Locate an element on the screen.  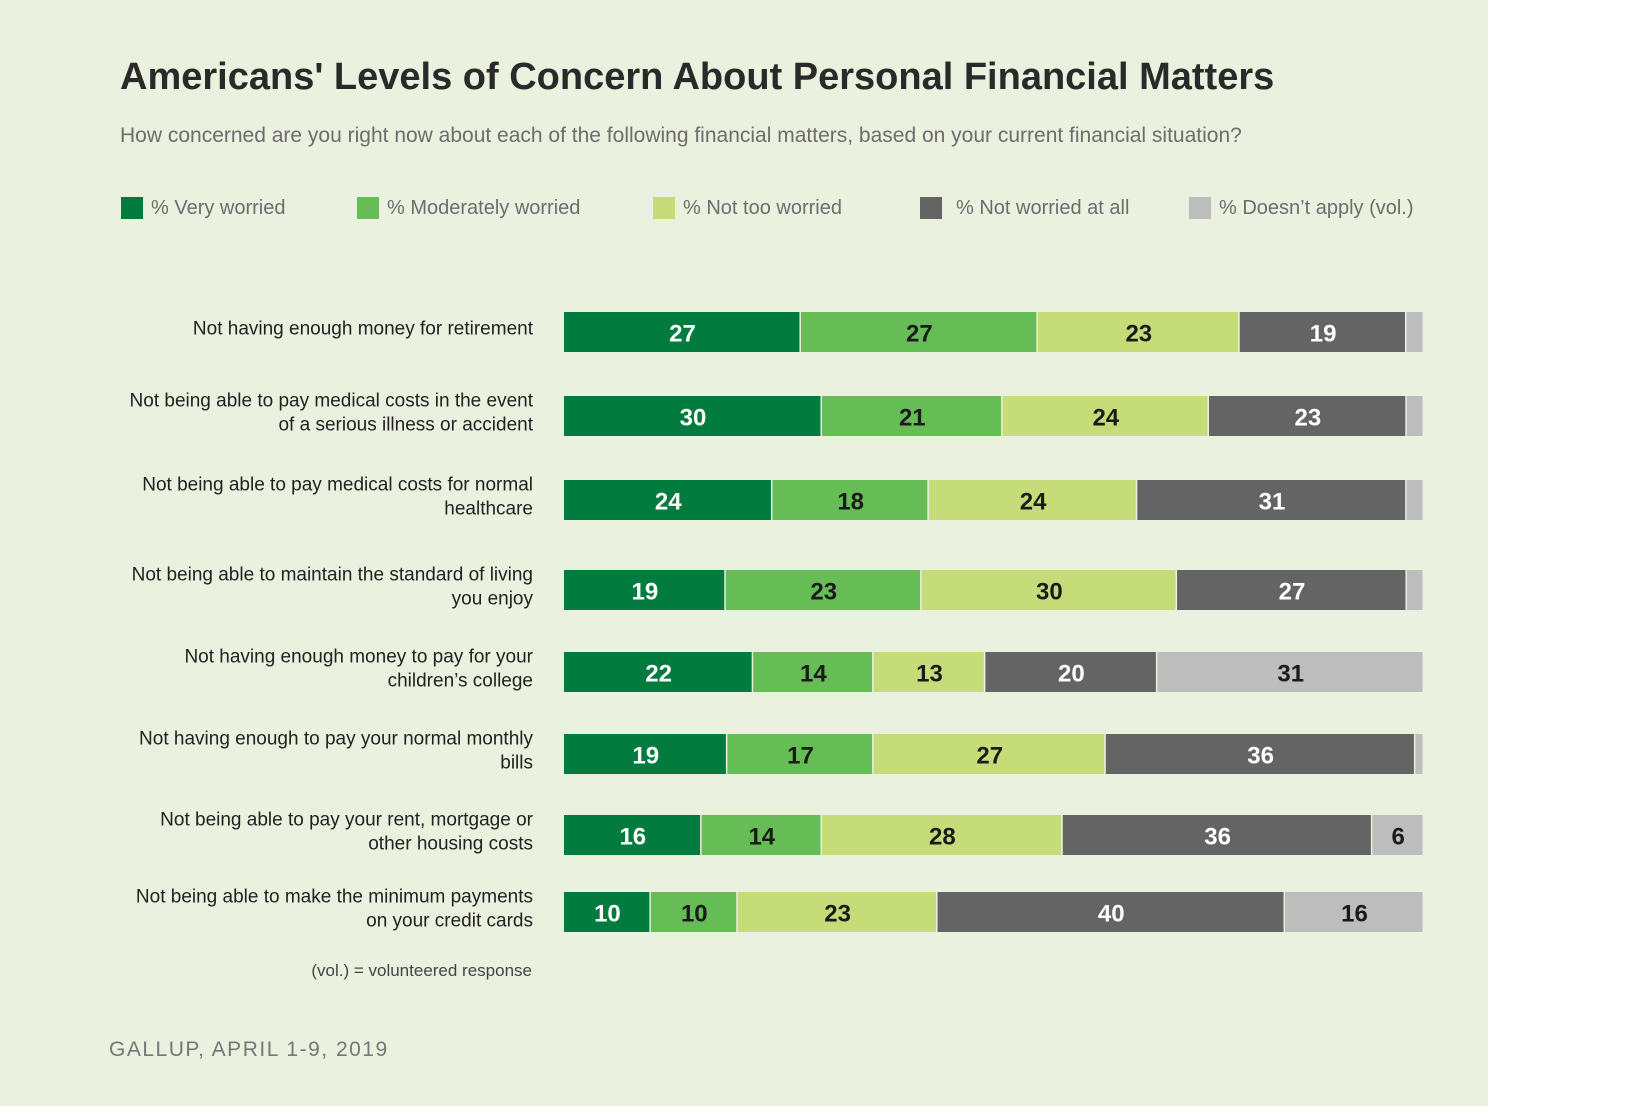
legend-label-not-worried-at-all: % Not worried at all is located at coordinates (1043, 207).